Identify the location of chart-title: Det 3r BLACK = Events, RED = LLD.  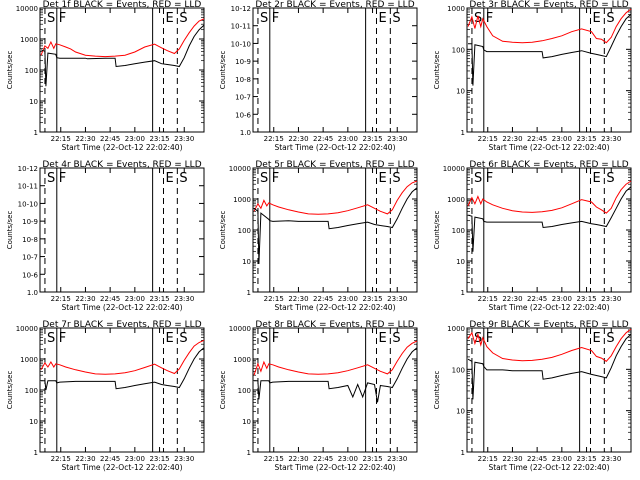
(548, 5).